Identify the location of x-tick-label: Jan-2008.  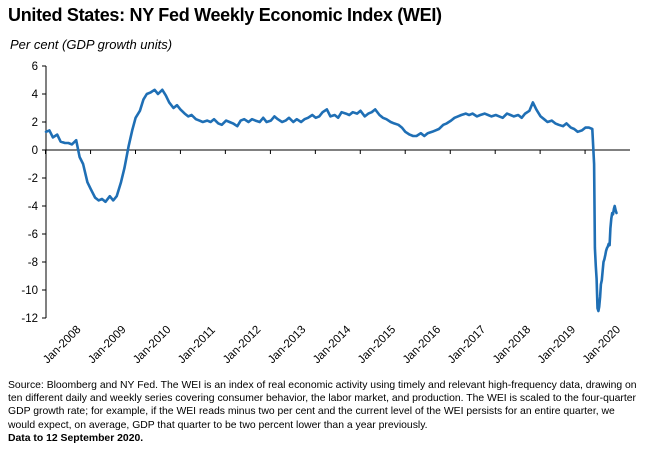
(62, 345).